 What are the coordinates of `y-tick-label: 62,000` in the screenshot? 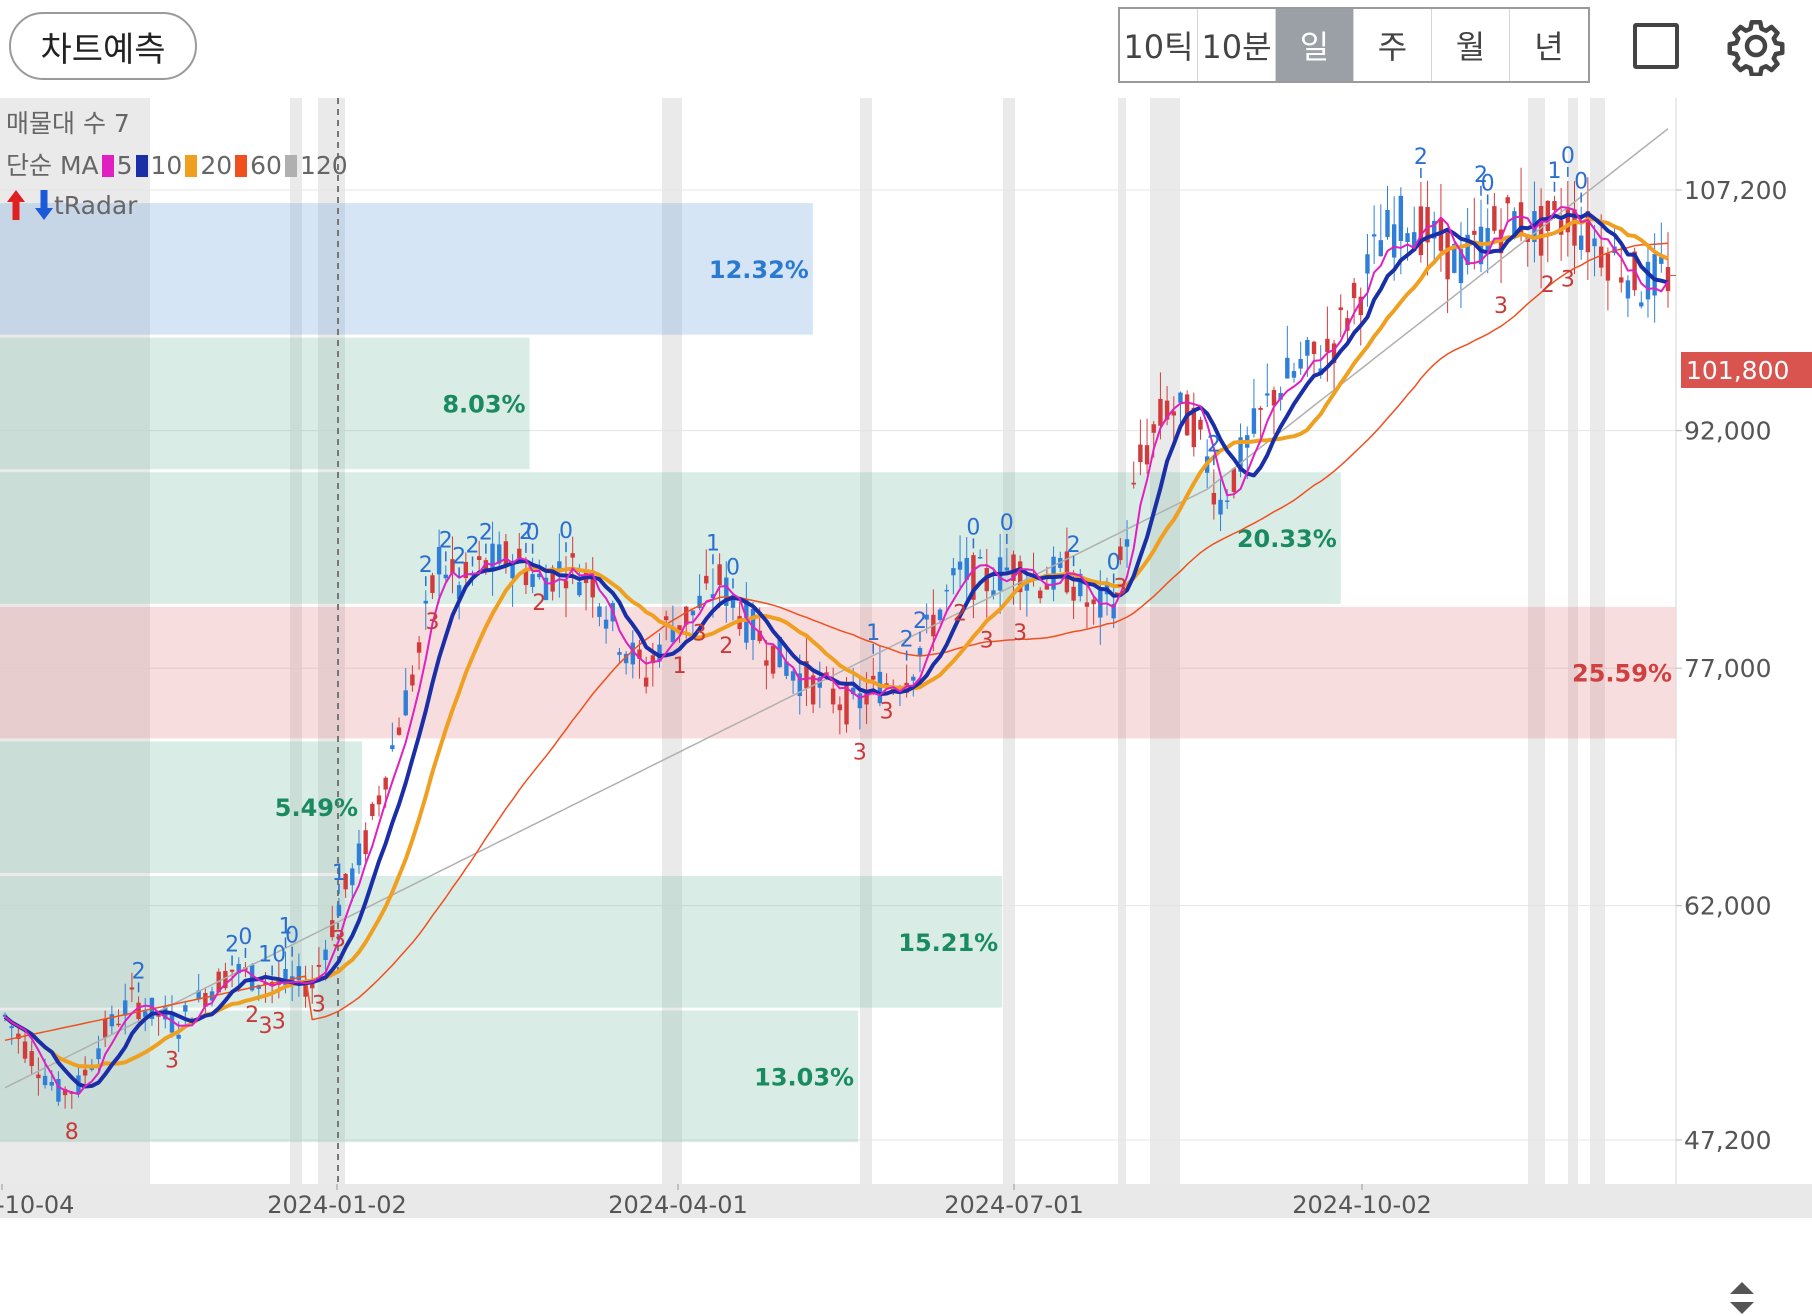 It's located at (1727, 906).